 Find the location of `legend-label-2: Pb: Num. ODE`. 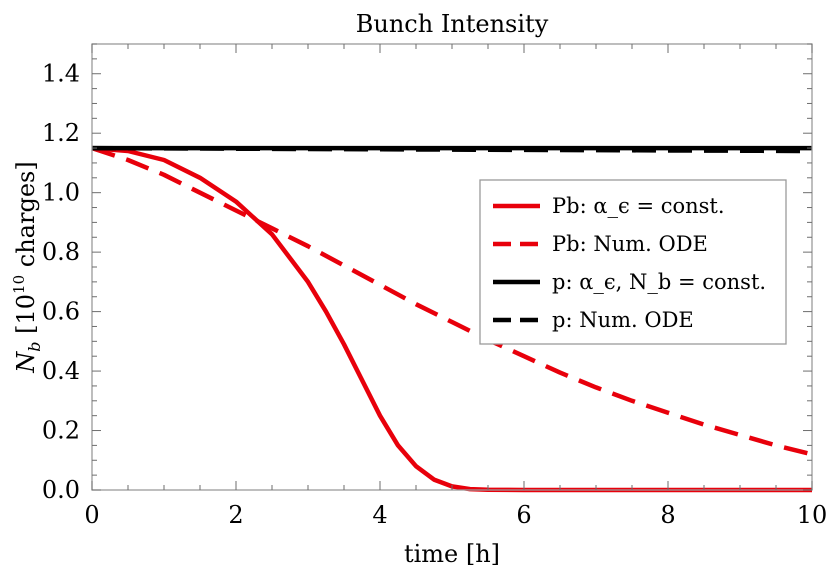

legend-label-2: Pb: Num. ODE is located at coordinates (630, 244).